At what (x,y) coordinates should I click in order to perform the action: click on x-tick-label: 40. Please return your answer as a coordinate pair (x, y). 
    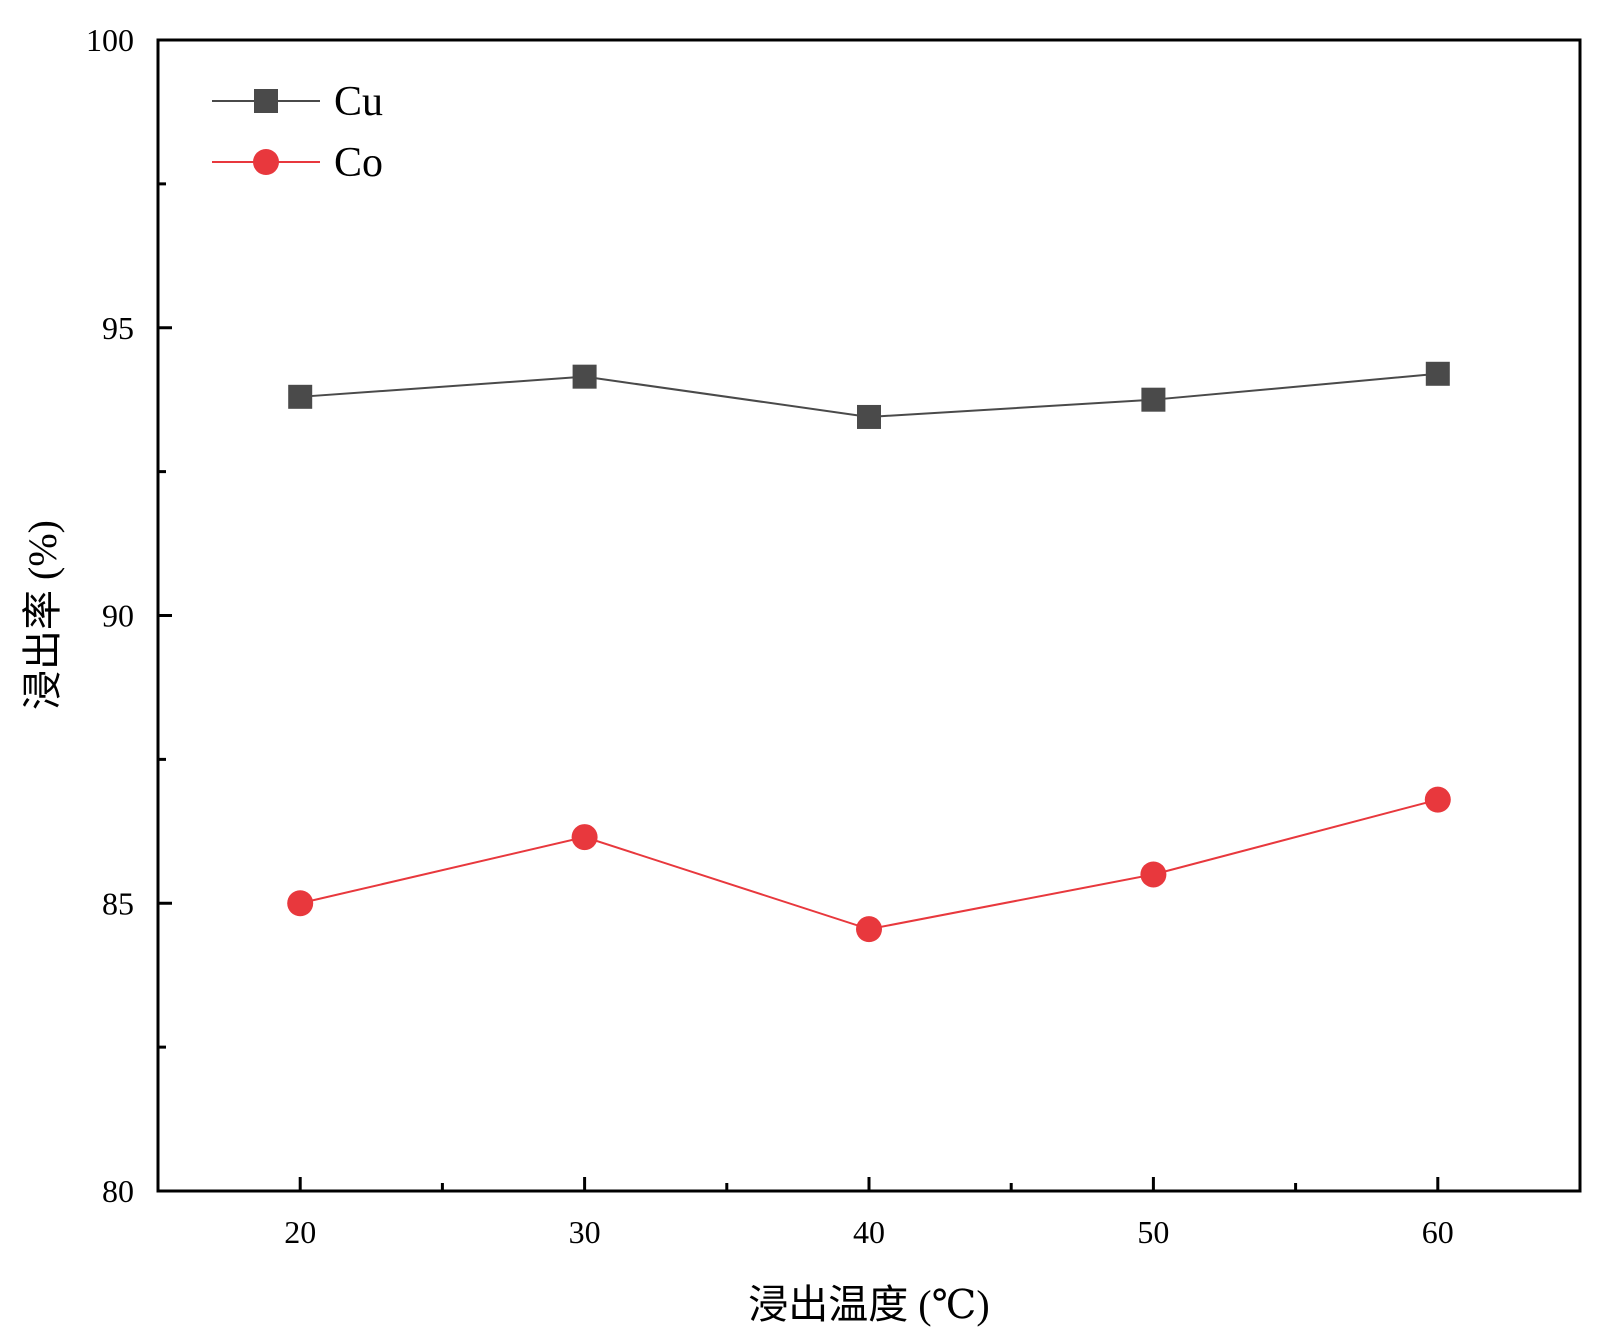
    Looking at the image, I should click on (869, 1232).